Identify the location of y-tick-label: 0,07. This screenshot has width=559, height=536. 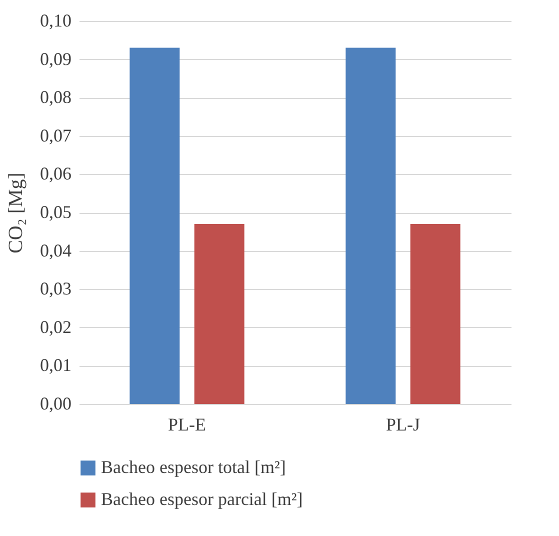
(56, 135).